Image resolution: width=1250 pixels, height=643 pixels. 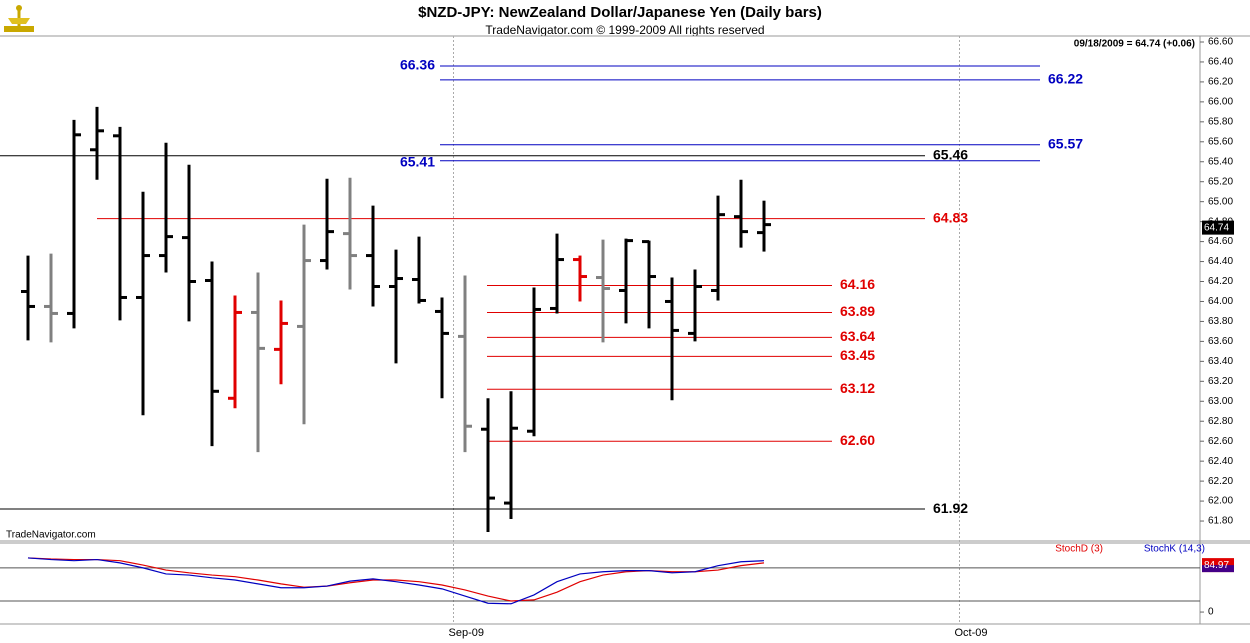 I want to click on y-tick-label: 63.00, so click(x=1220, y=401).